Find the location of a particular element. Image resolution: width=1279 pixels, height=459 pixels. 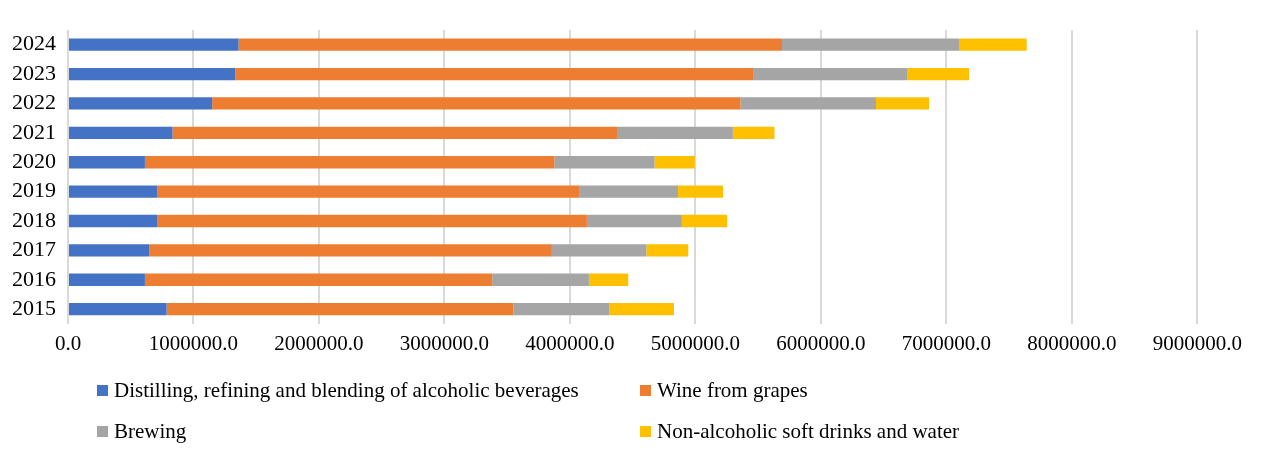

y-tick-label: 2017 is located at coordinates (34, 249).